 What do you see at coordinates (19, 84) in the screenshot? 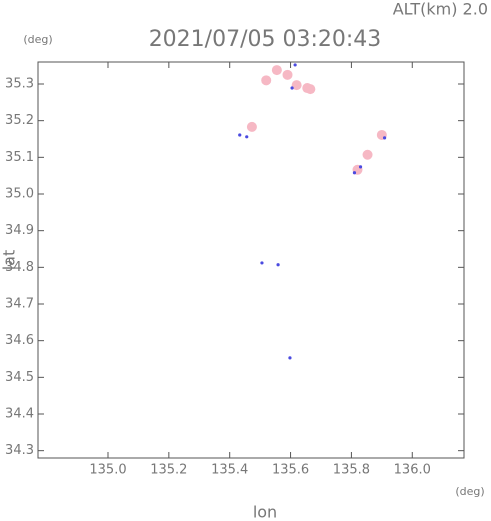
I see `y-tick-label: 35.3` at bounding box center [19, 84].